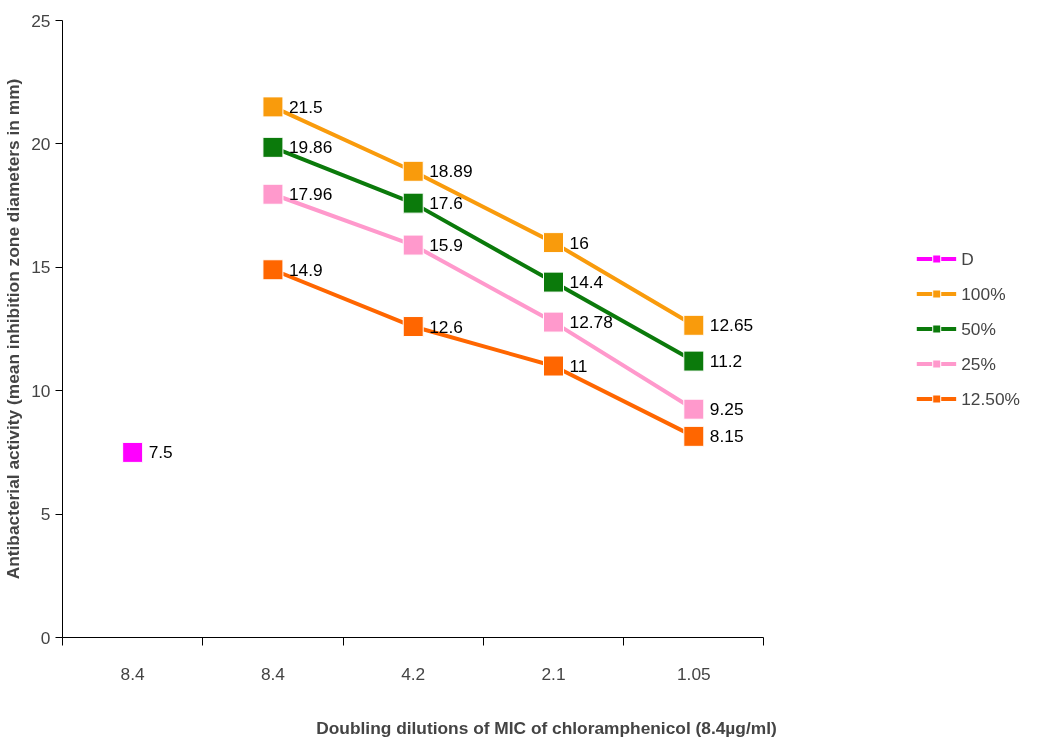  Describe the element at coordinates (160, 452) in the screenshot. I see `data-label: 7.5` at that location.